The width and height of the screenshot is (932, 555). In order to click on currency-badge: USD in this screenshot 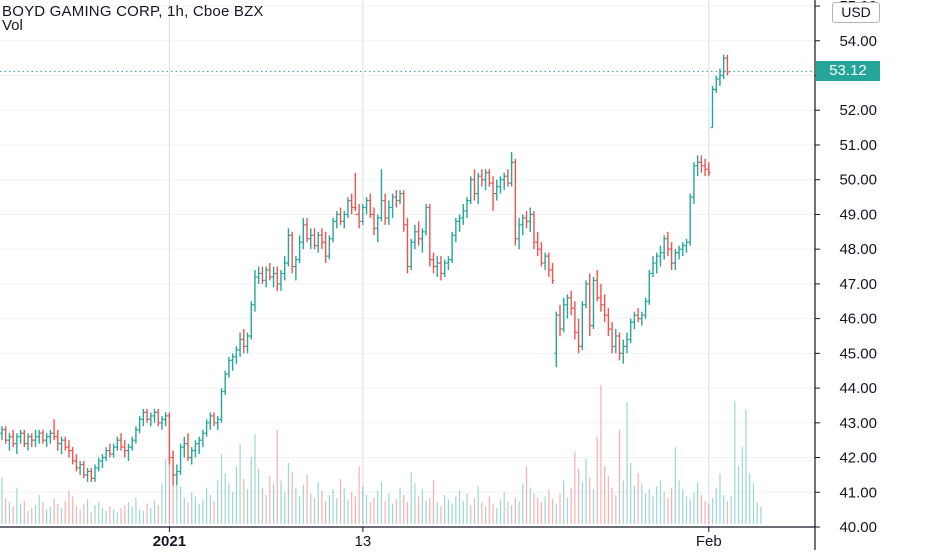, I will do `click(856, 12)`.